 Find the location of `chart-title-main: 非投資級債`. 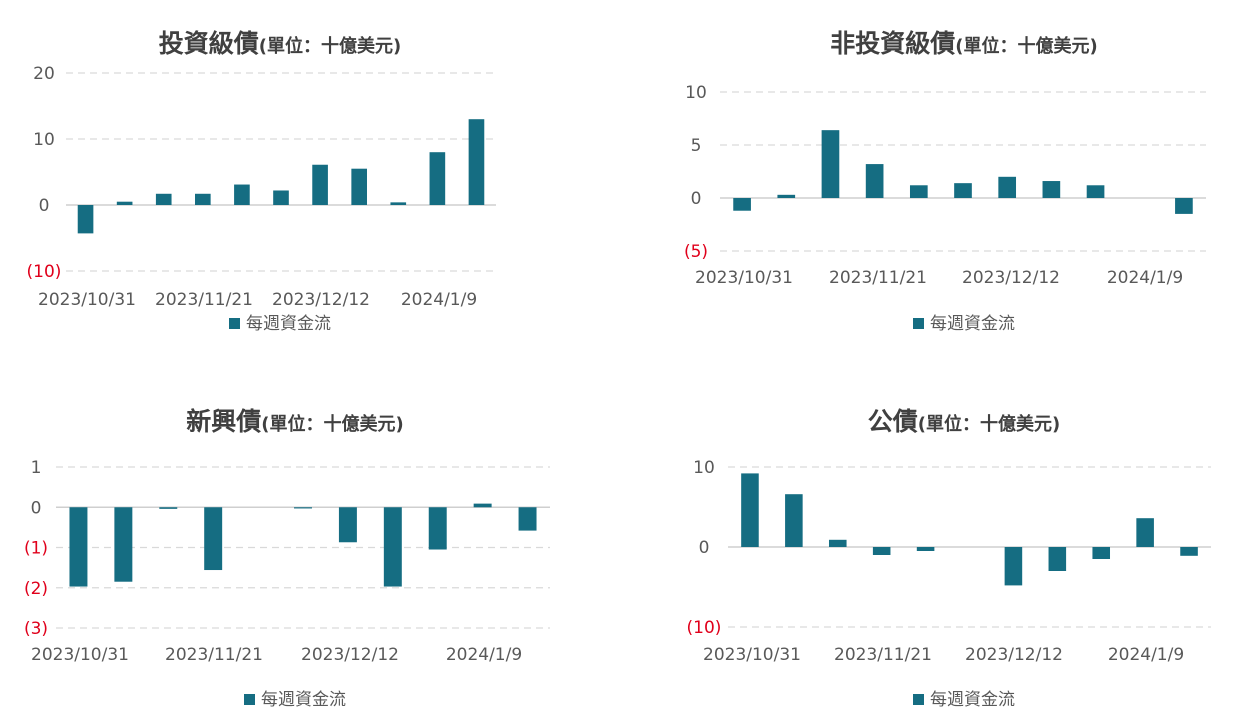

chart-title-main: 非投資級債 is located at coordinates (893, 43).